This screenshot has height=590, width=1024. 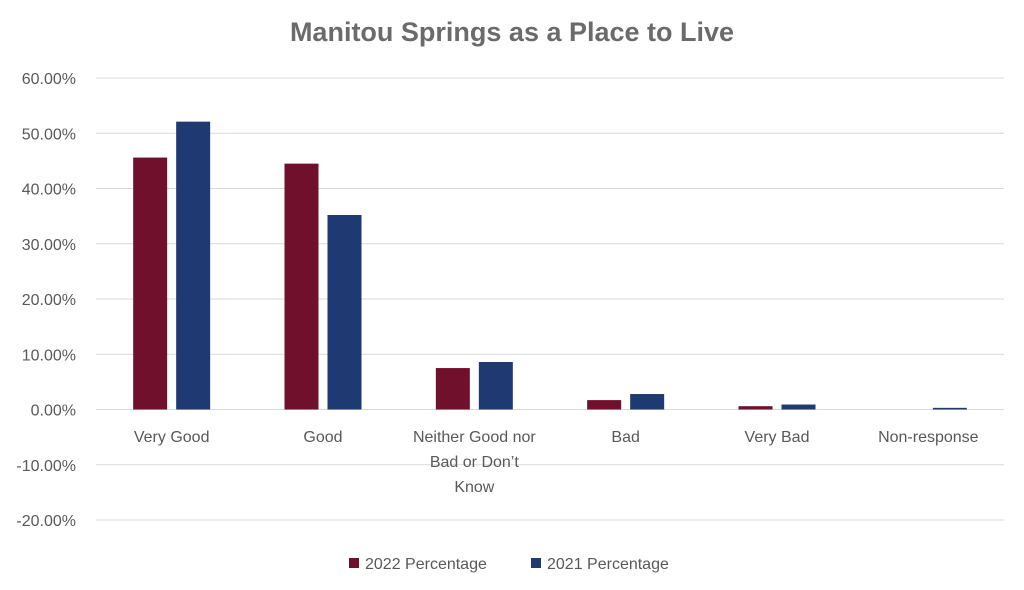 I want to click on category-label: Very Good, so click(x=172, y=437).